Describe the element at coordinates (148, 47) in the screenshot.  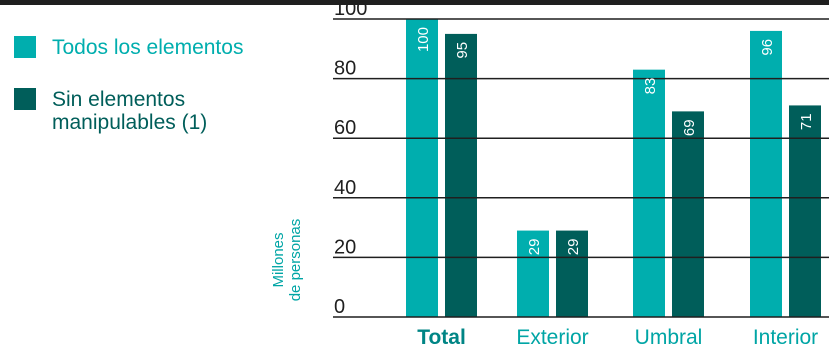
I see `legend-label-todos: Todos los elementos` at that location.